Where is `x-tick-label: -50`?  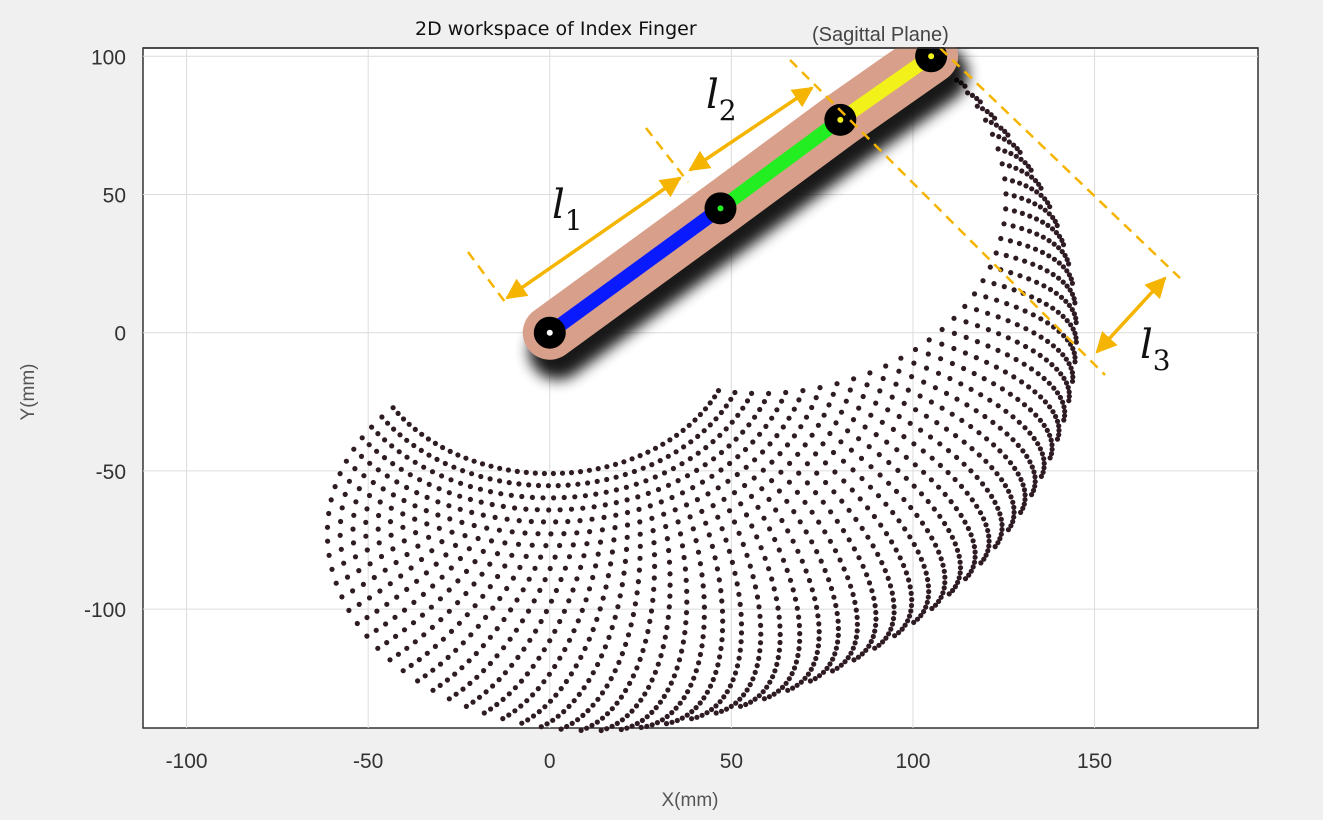
x-tick-label: -50 is located at coordinates (368, 761).